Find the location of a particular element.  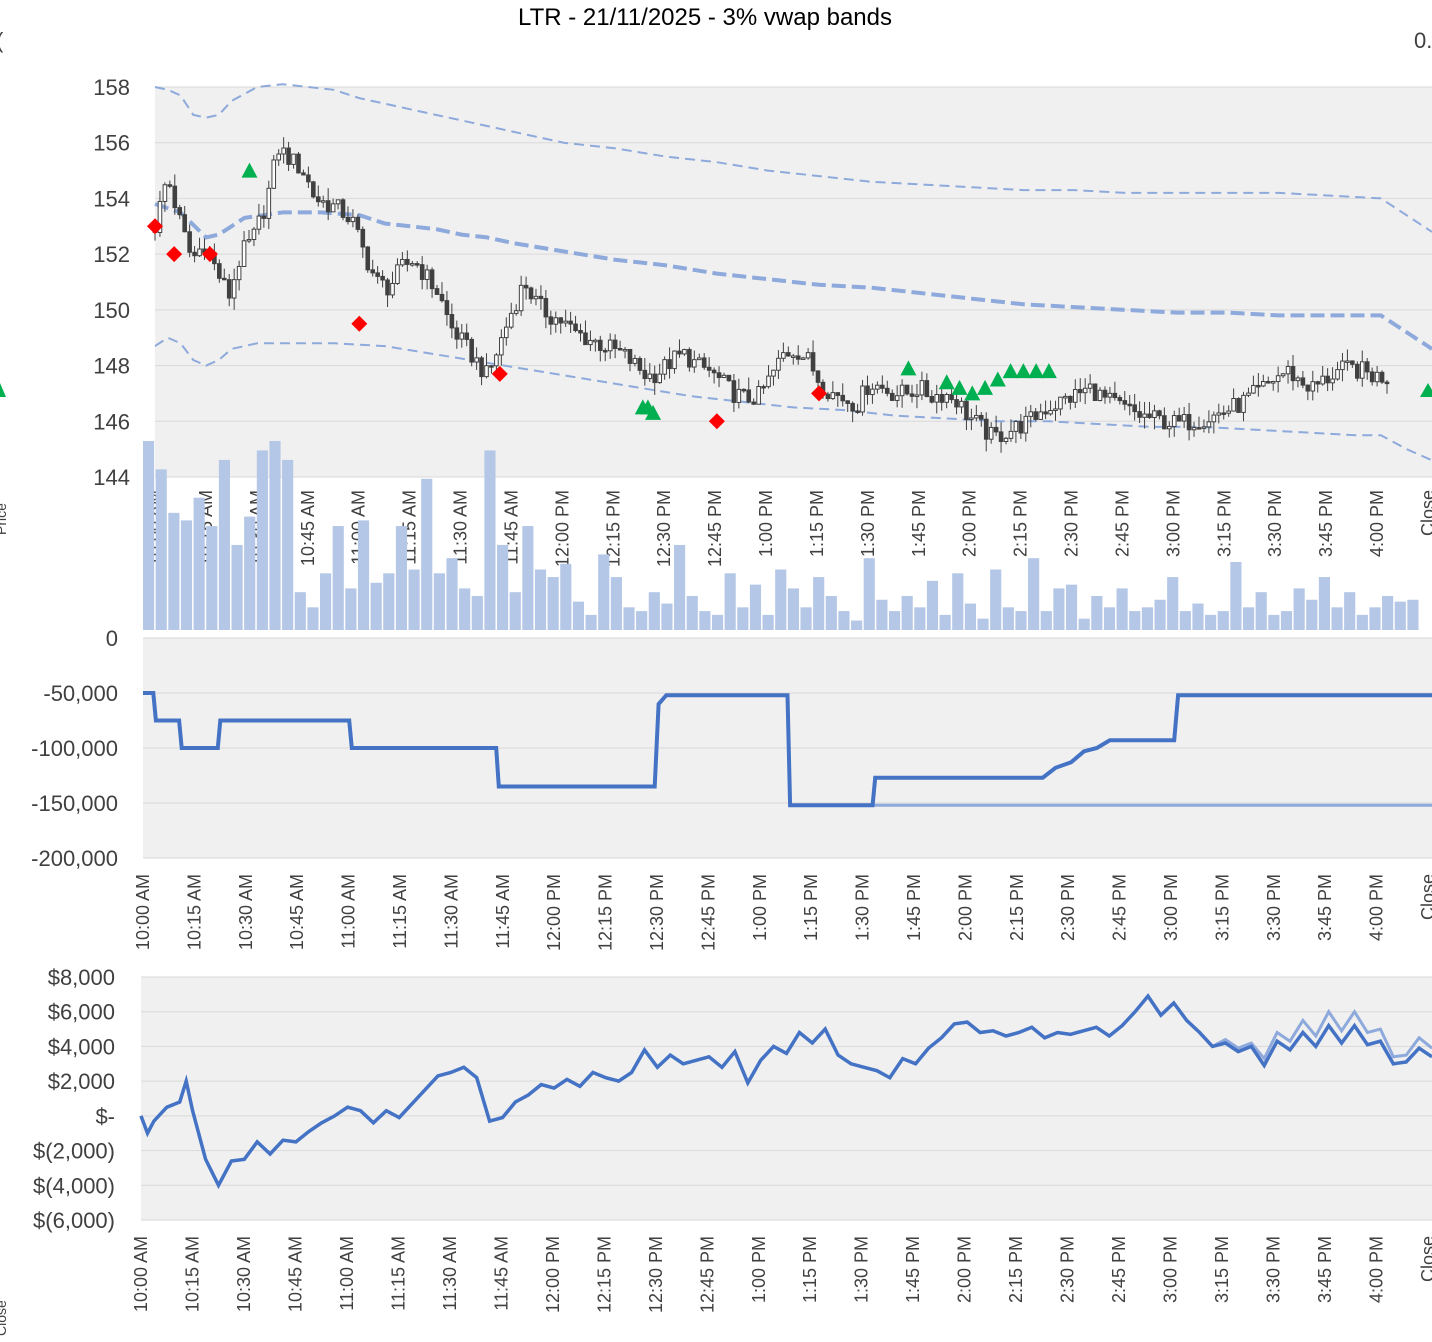

price-x-tick: 1:30 PM is located at coordinates (868, 523).